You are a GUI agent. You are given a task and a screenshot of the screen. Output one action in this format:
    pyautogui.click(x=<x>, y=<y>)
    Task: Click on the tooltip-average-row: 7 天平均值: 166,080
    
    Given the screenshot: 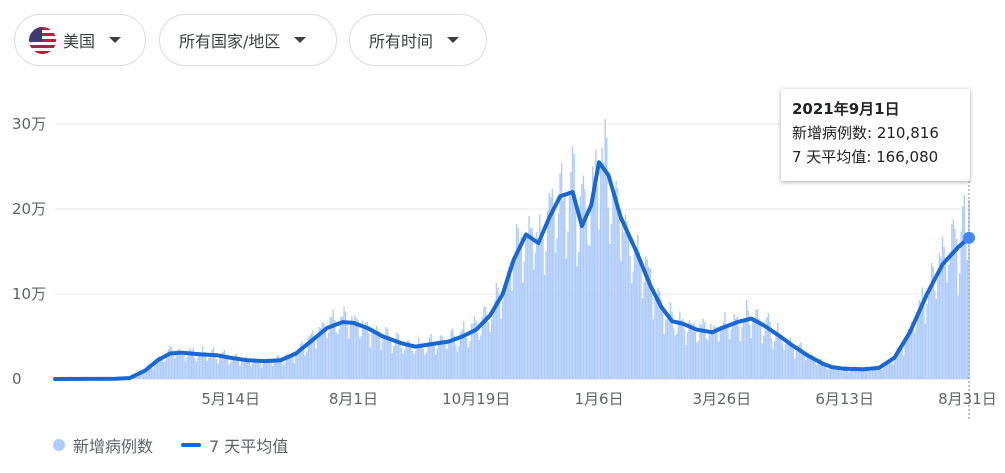 What is the action you would take?
    pyautogui.click(x=865, y=157)
    